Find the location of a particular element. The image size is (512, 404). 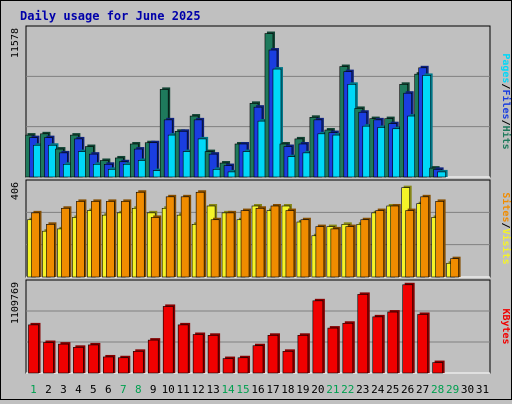

bottom-bar-kbytes-18-face is located at coordinates (288, 362).